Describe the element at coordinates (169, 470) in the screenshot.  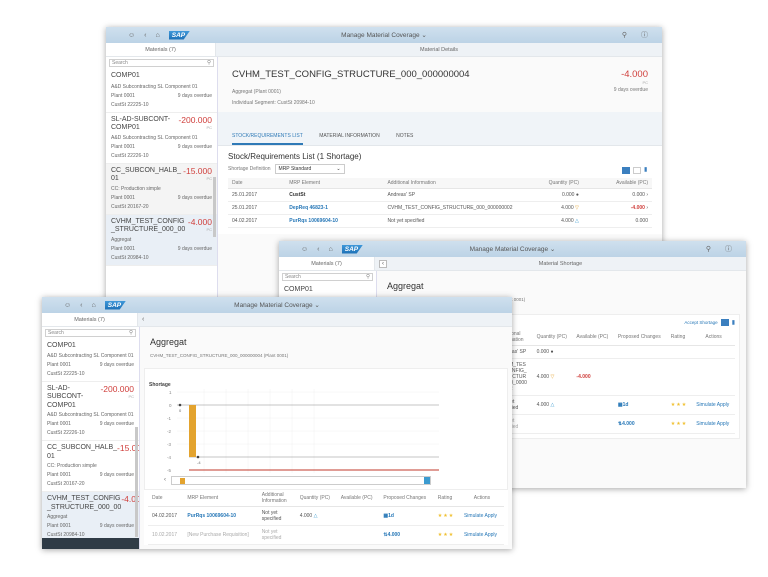
I see `svg-text: -5` at that location.